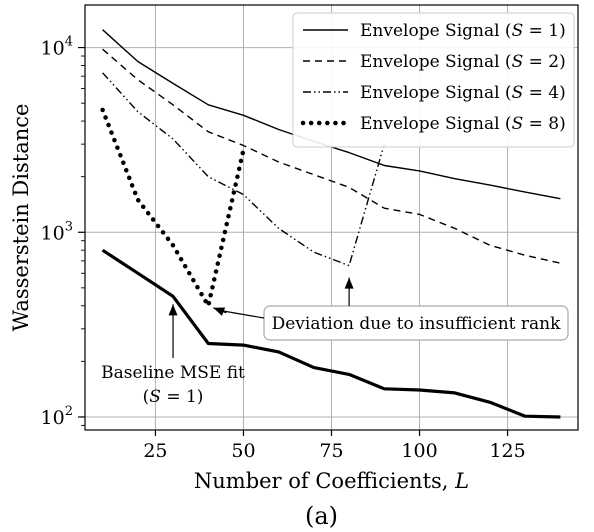 This screenshot has width=594, height=532. Describe the element at coordinates (463, 93) in the screenshot. I see `legend-label-3: Envelope Signal (S = 4)` at that location.